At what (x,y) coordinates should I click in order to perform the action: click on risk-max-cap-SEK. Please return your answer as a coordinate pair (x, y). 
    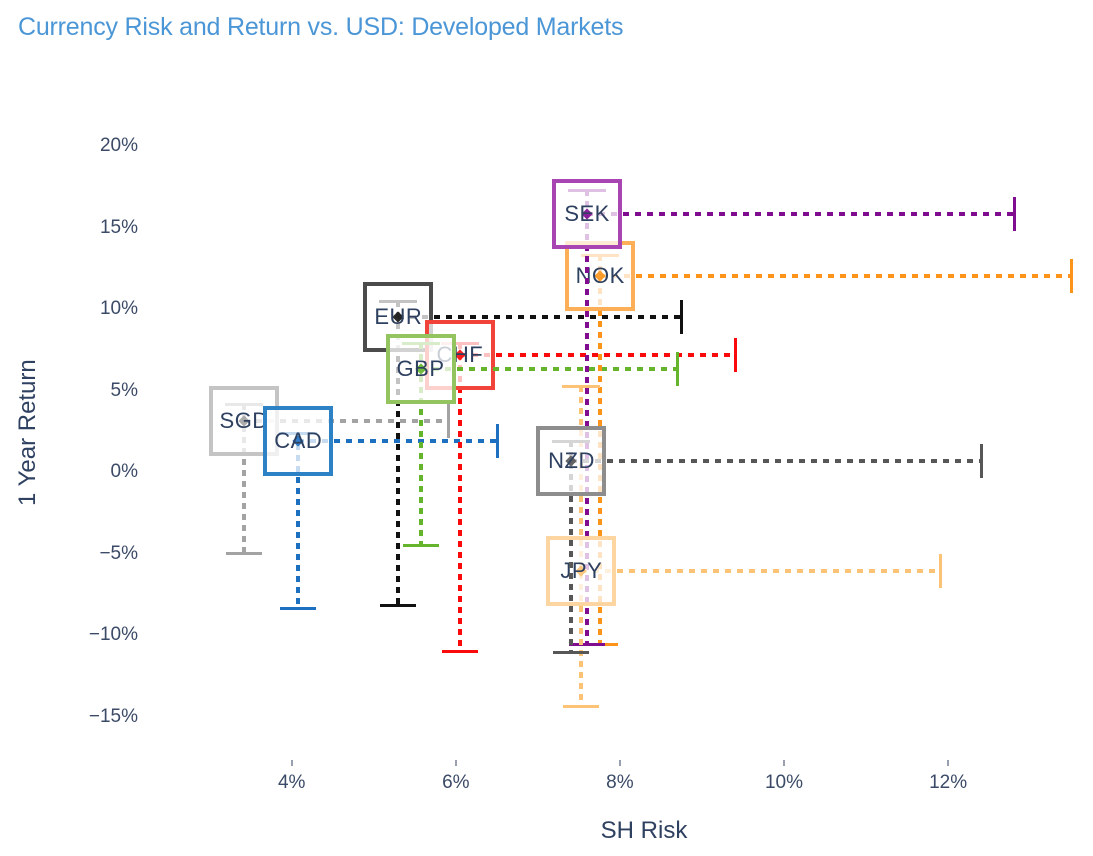
    Looking at the image, I should click on (1014, 214).